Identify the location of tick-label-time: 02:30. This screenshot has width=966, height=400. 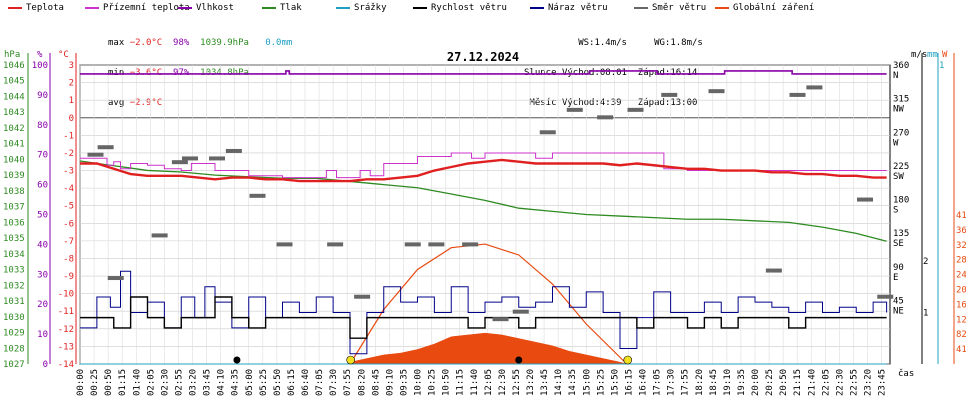
(165, 382).